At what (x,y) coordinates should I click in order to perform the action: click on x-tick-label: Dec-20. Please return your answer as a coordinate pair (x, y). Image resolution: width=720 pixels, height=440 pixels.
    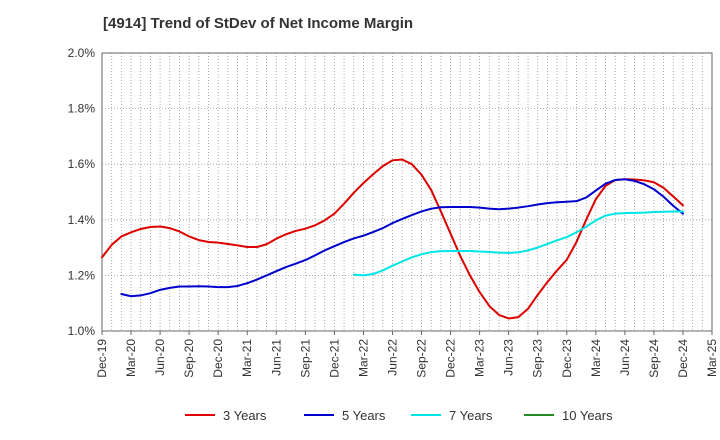
    Looking at the image, I should click on (218, 358).